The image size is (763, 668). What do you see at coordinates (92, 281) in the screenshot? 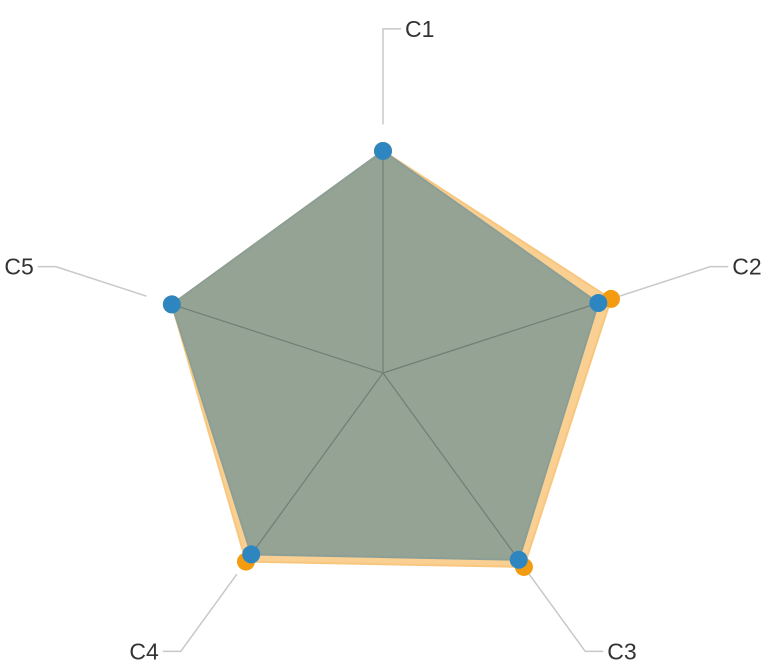
I see `leader-C5` at bounding box center [92, 281].